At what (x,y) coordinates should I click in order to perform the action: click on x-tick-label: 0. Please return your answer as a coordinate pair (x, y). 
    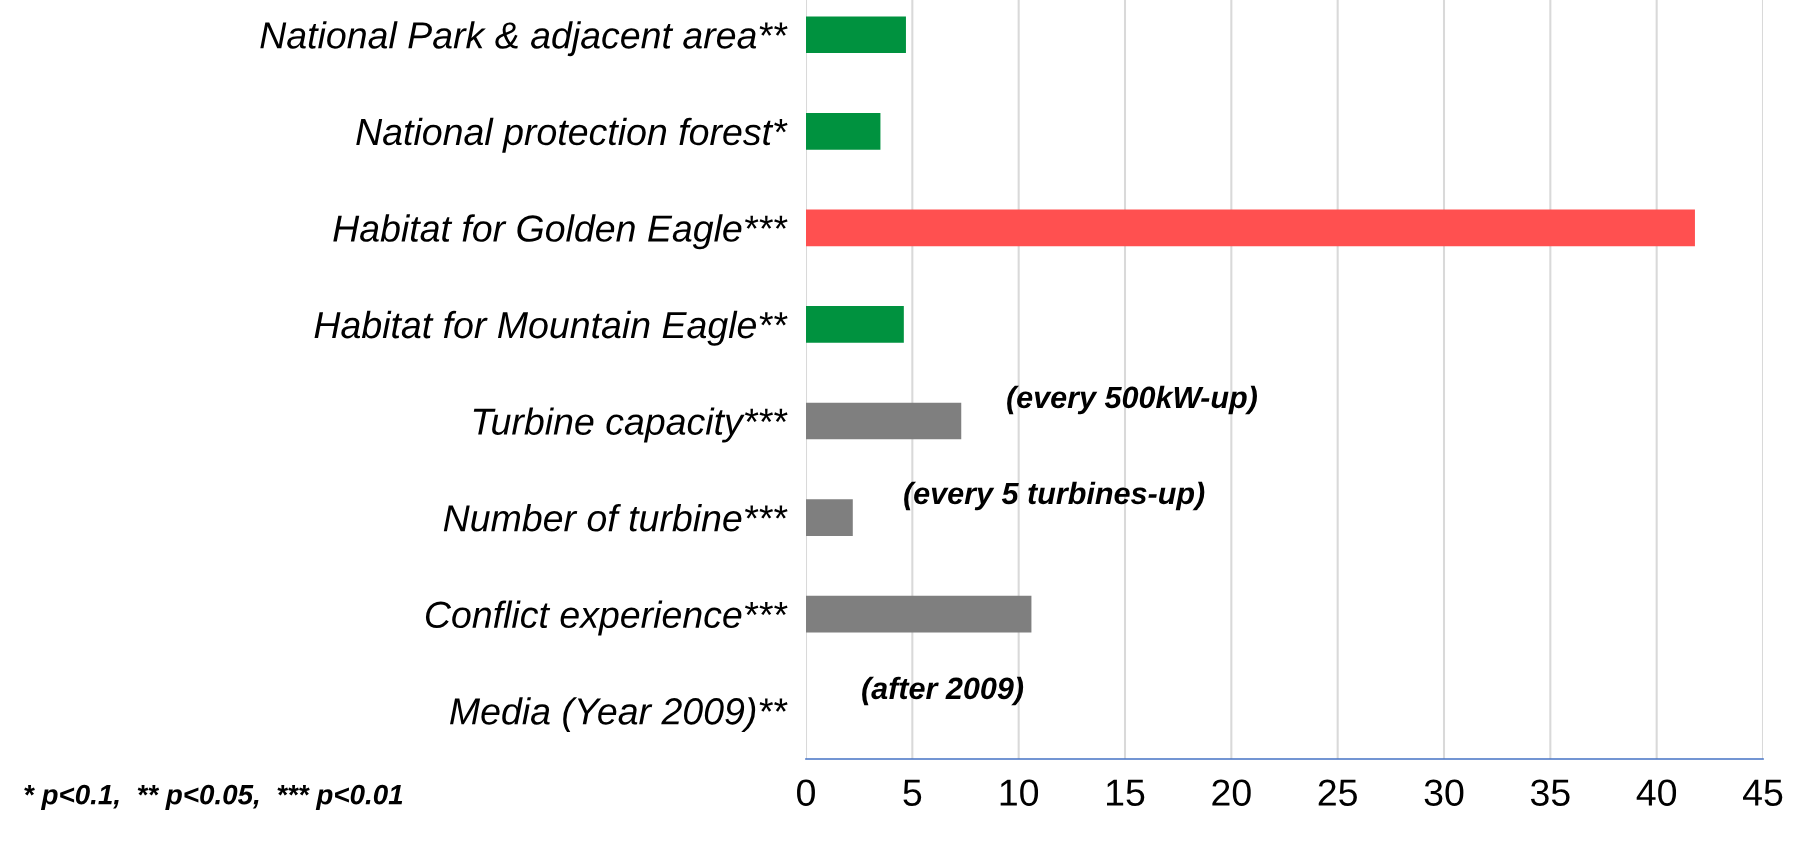
    Looking at the image, I should click on (806, 792).